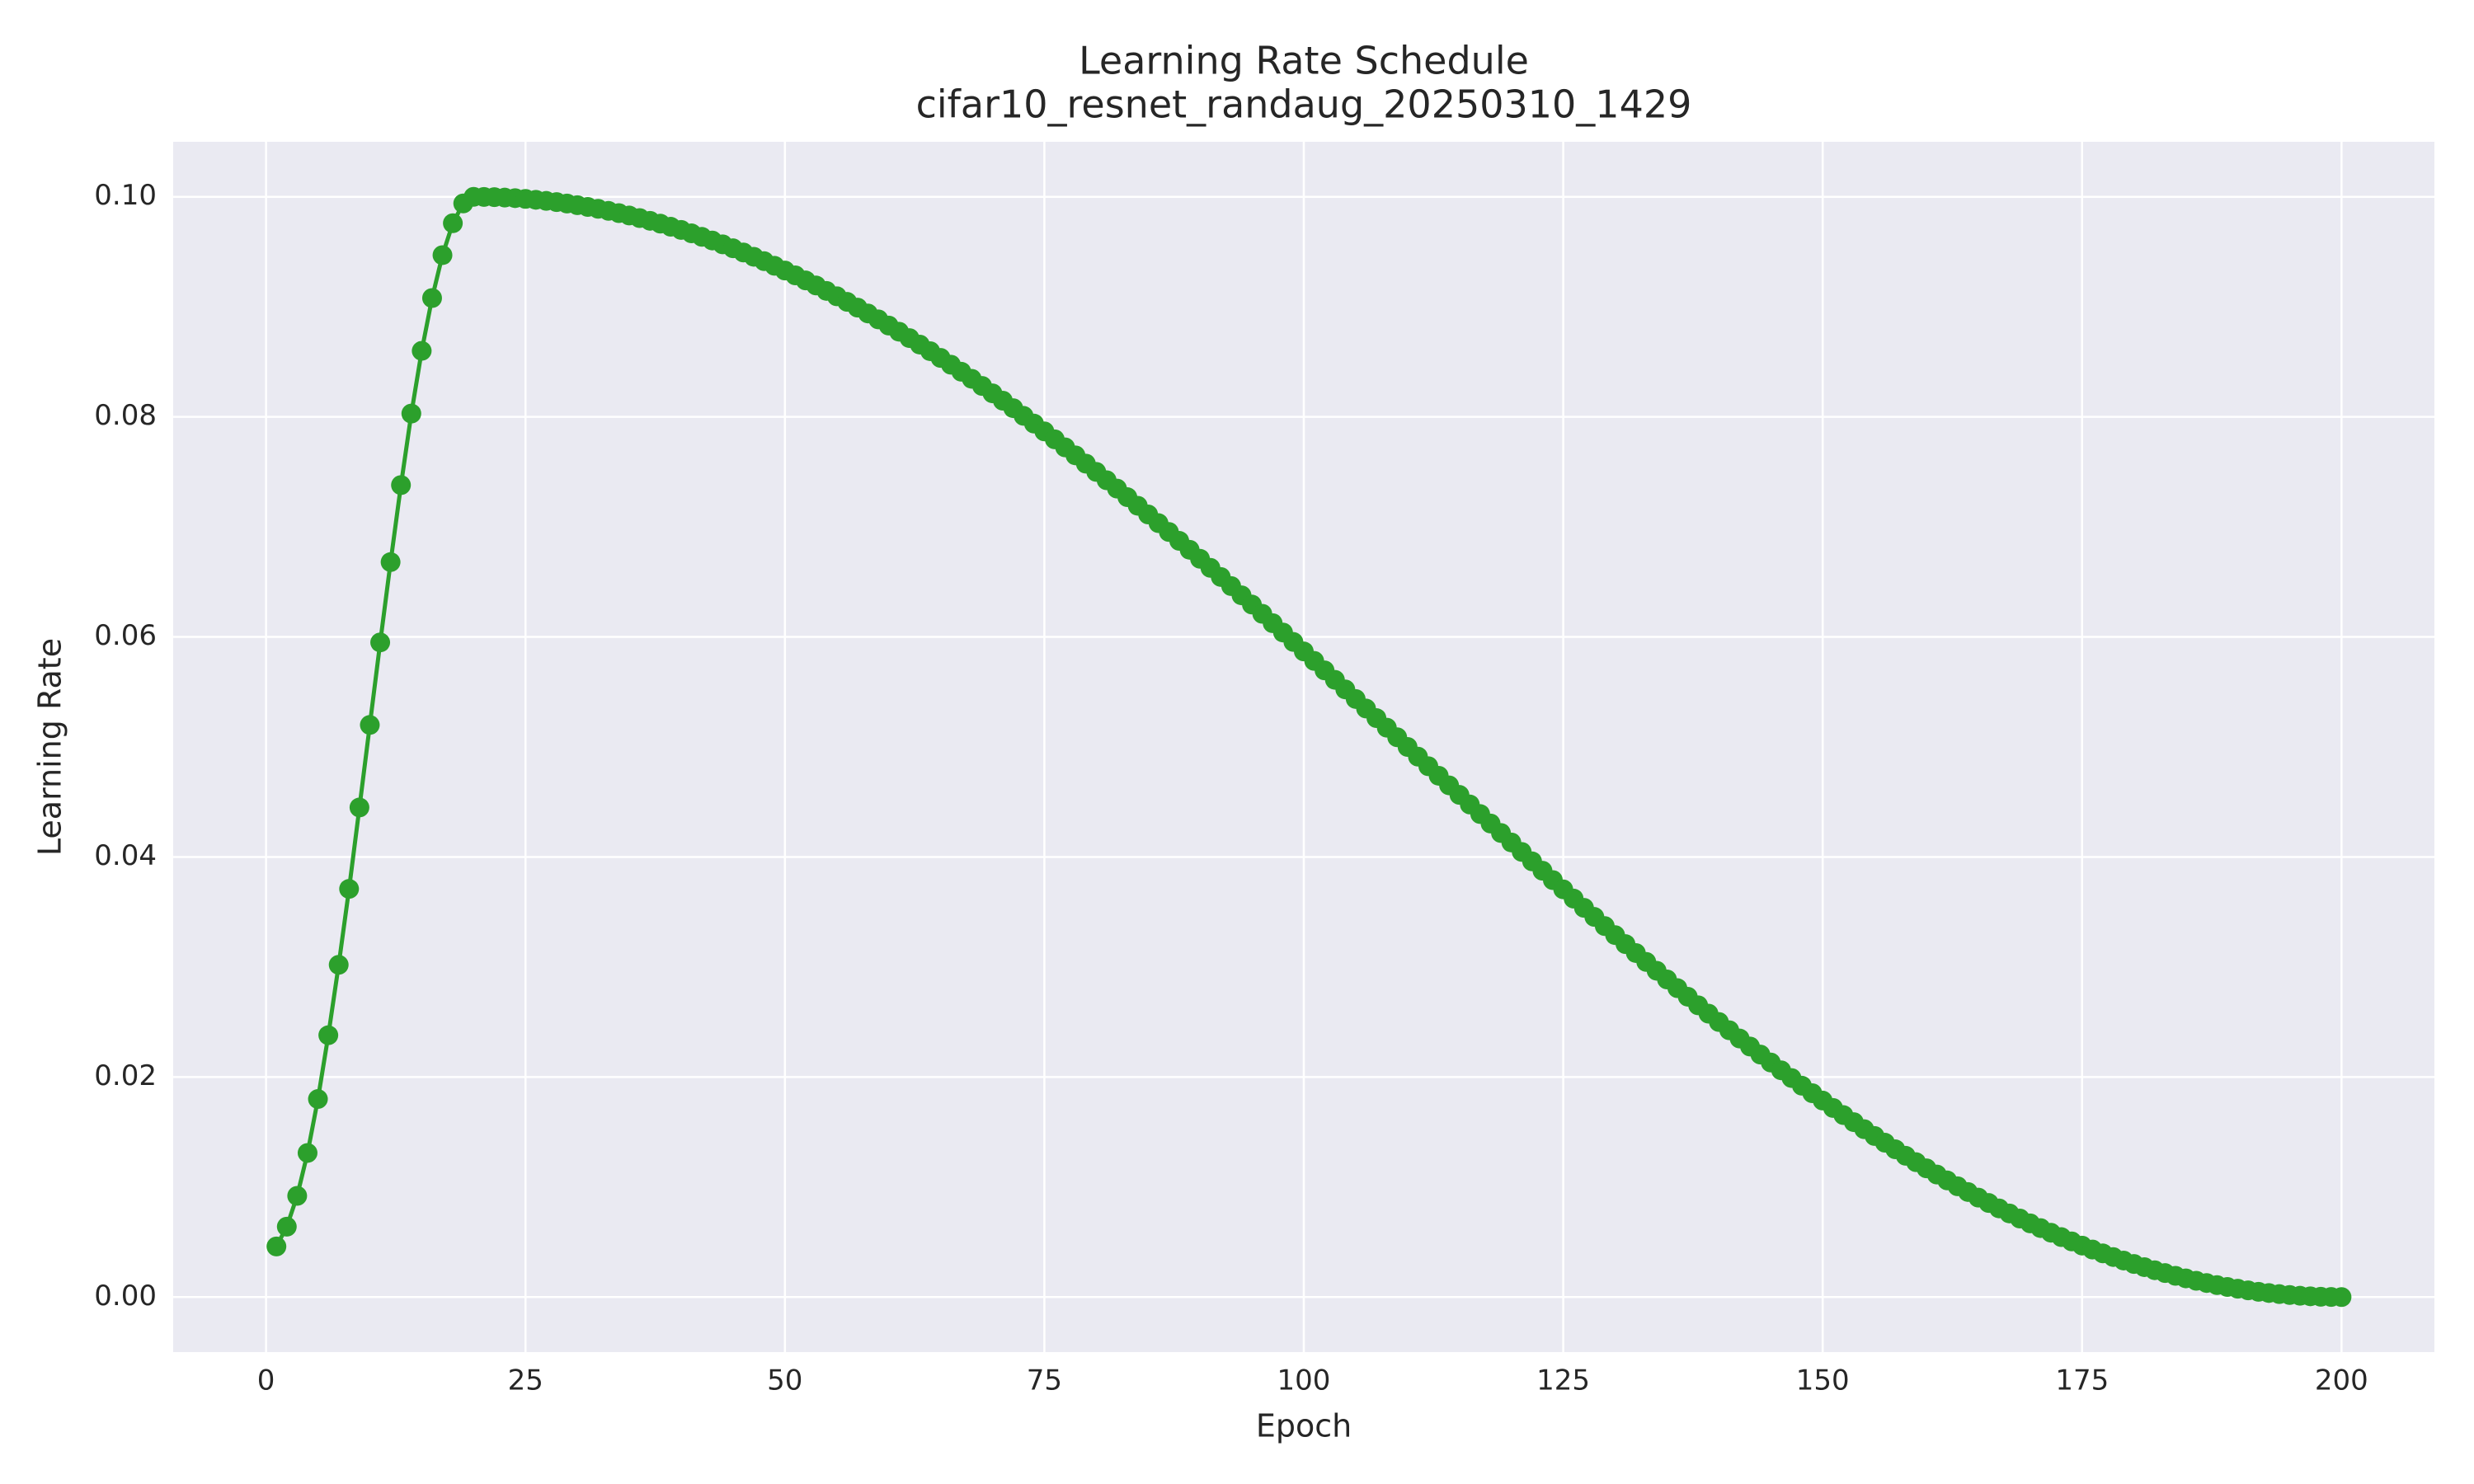 This screenshot has width=2474, height=1484. Describe the element at coordinates (1304, 1380) in the screenshot. I see `x-tick-label: 100` at that location.